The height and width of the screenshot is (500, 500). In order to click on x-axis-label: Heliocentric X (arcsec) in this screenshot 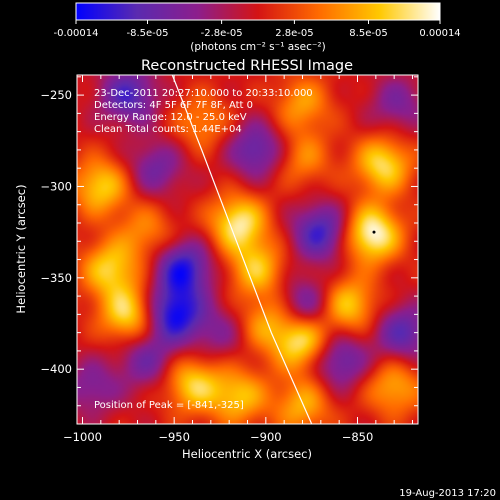, I will do `click(247, 454)`.